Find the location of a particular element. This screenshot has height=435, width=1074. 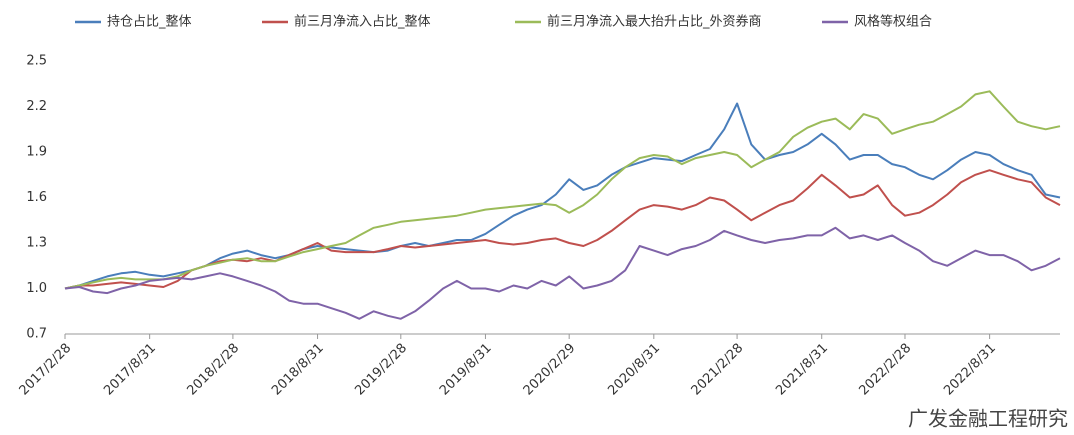

y-tick-label: 2.5 is located at coordinates (36, 61).